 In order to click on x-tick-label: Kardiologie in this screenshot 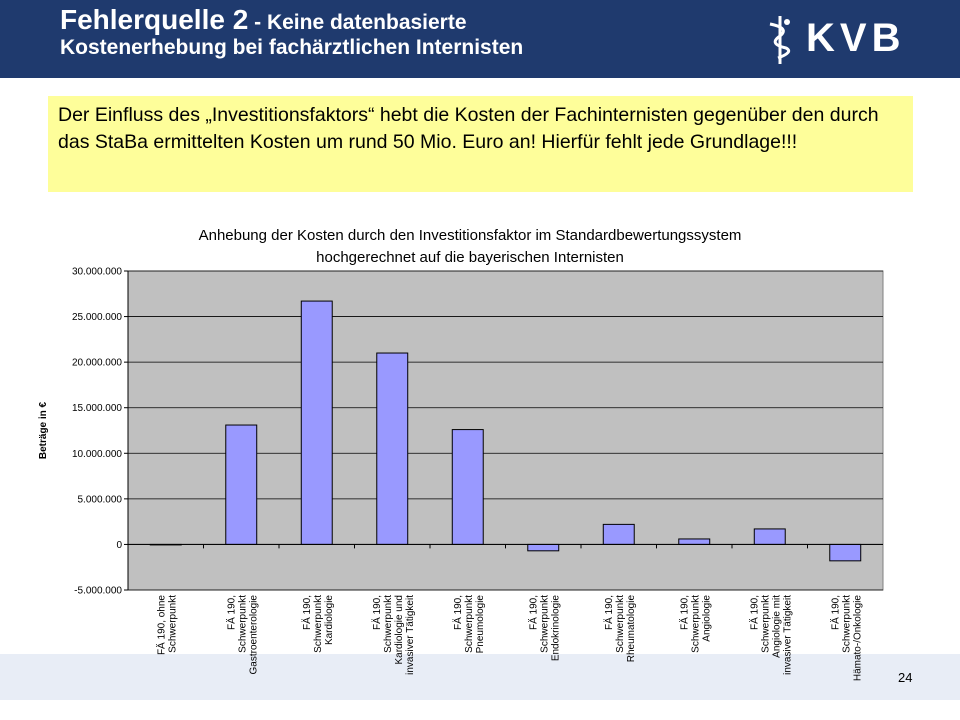, I will do `click(329, 620)`.